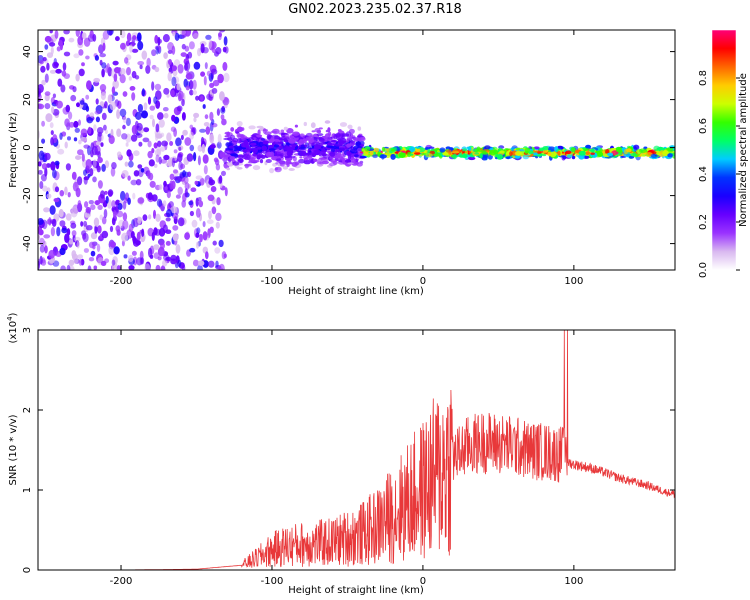 This screenshot has height=600, width=750. Describe the element at coordinates (27, 99) in the screenshot. I see `y-tick-label: 20` at that location.